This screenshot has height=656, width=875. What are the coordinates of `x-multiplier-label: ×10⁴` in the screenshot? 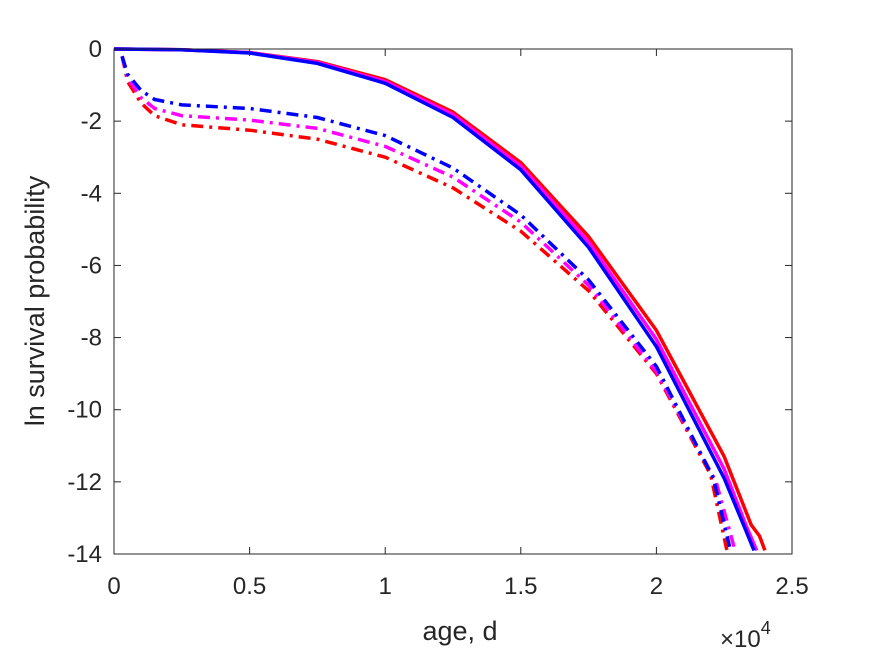 It's located at (745, 635).